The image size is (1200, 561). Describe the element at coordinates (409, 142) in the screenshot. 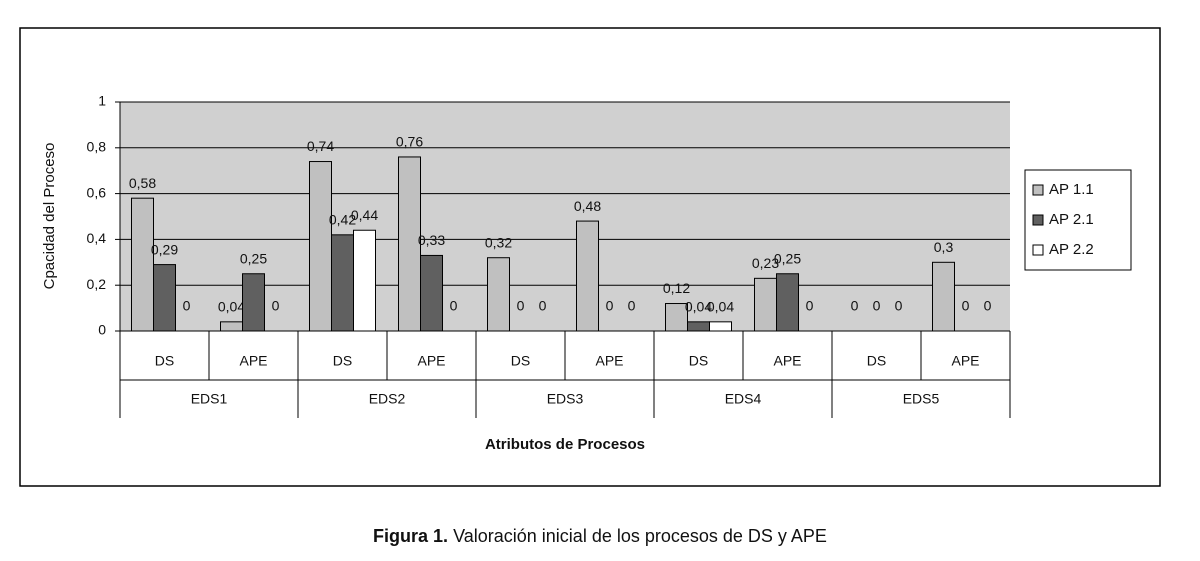

I see `data-label: 0,76` at that location.